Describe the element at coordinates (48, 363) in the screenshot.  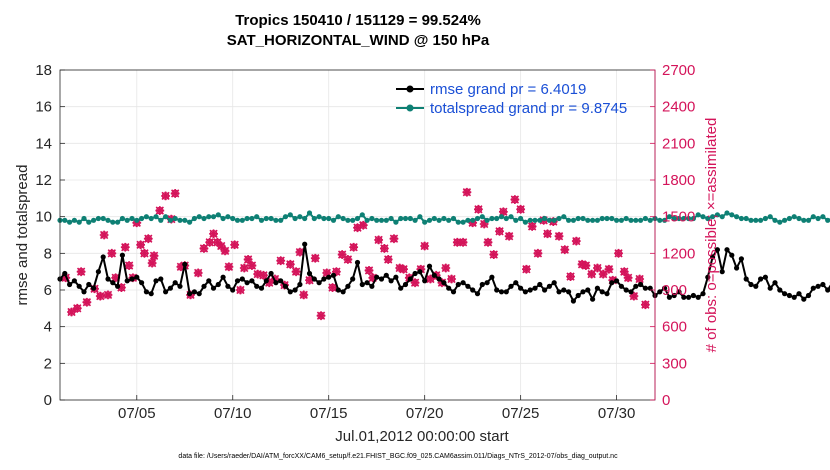
I see `y-tick-label: 2` at that location.